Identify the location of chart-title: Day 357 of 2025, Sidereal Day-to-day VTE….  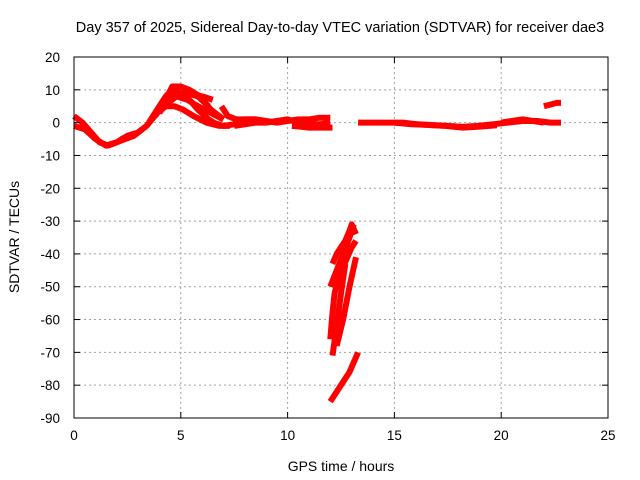
(340, 28).